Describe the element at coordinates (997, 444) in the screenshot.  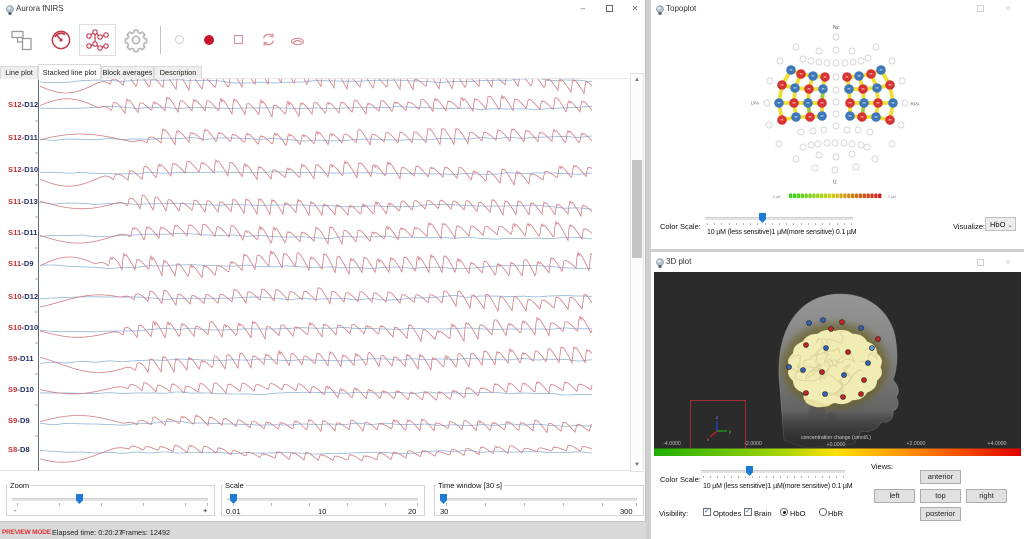
I see `svg-text: +4.0000` at that location.